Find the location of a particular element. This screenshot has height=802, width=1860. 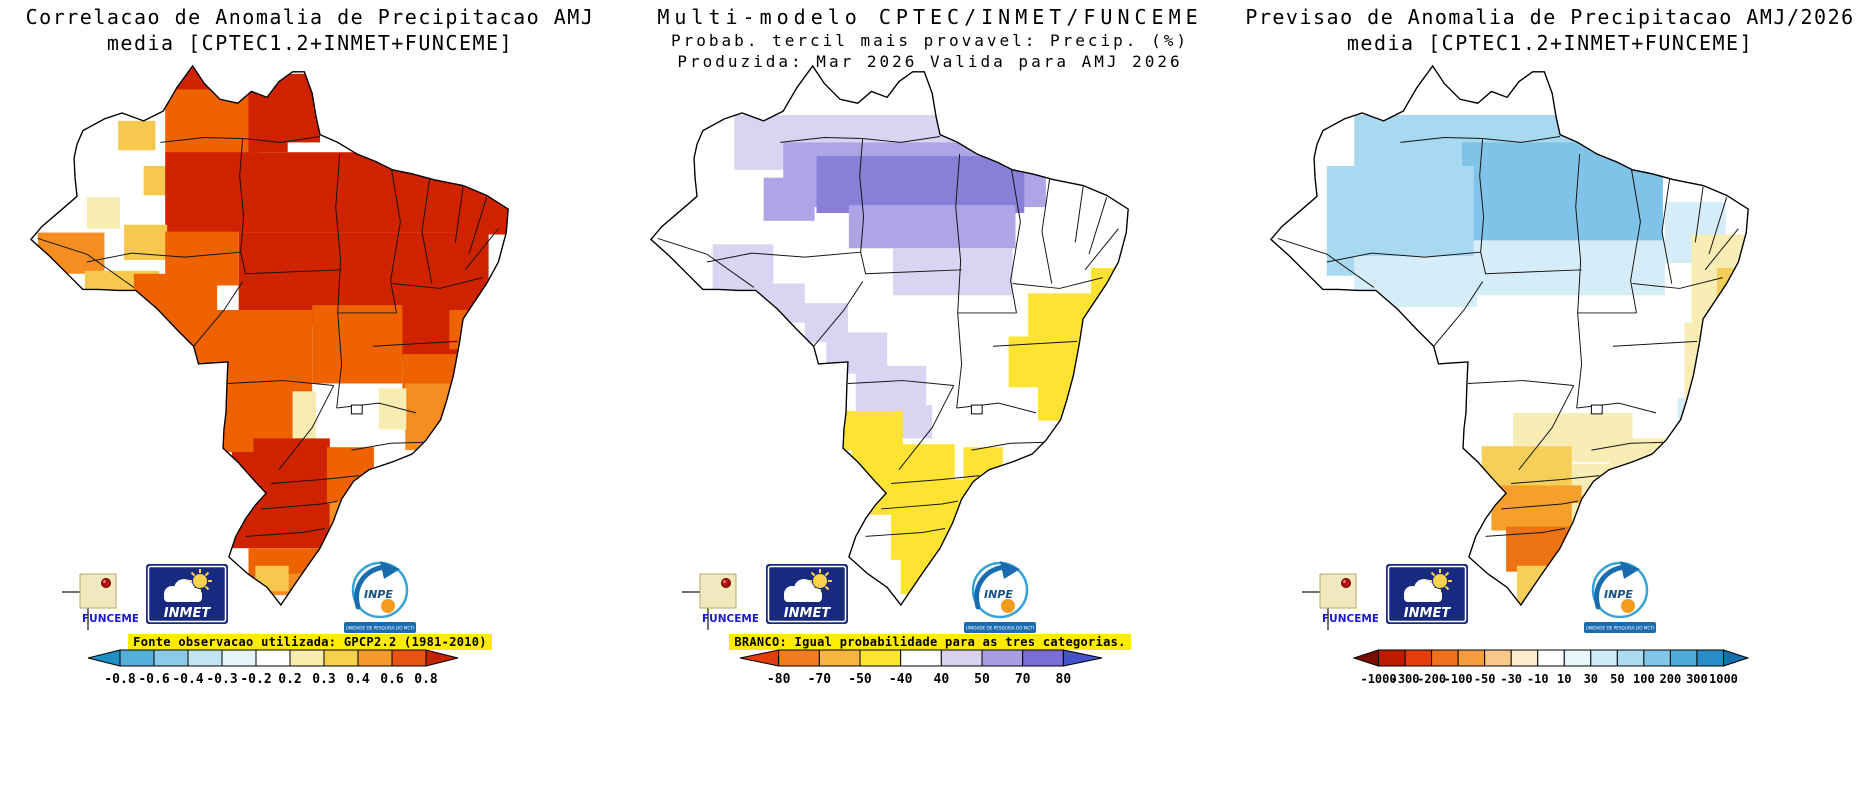

svg-text: -0.8 is located at coordinates (119, 679).